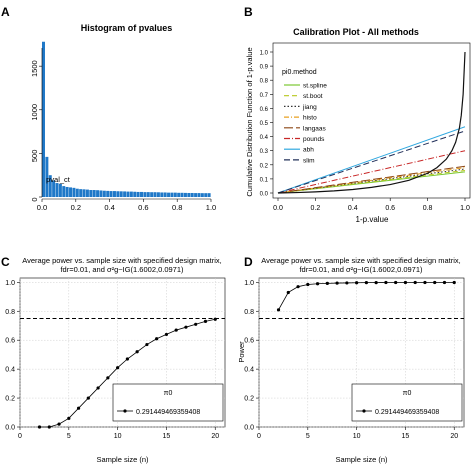 This screenshot has height=474, width=474. What do you see at coordinates (264, 82) in the screenshot?
I see `calib-y-tick-label: 0.8` at bounding box center [264, 82].